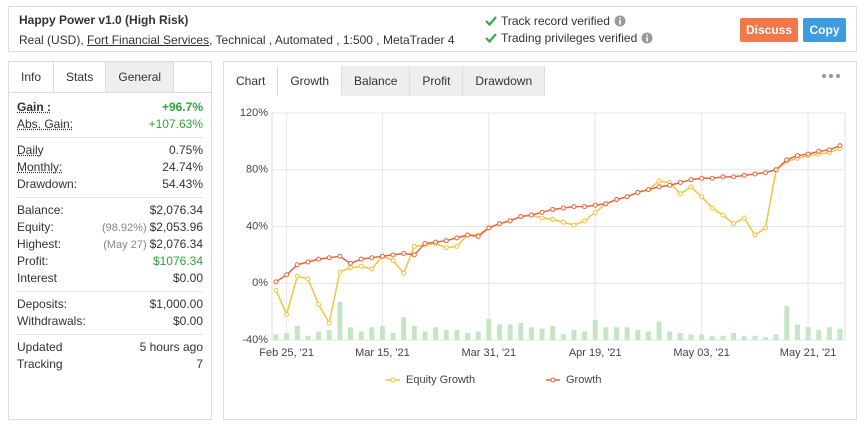  What do you see at coordinates (32, 77) in the screenshot?
I see `tab: Info` at bounding box center [32, 77].